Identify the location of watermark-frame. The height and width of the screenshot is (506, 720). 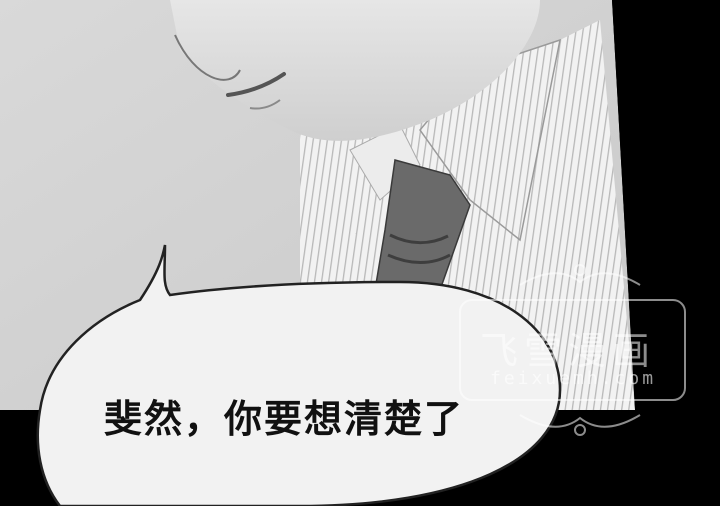
(572, 350).